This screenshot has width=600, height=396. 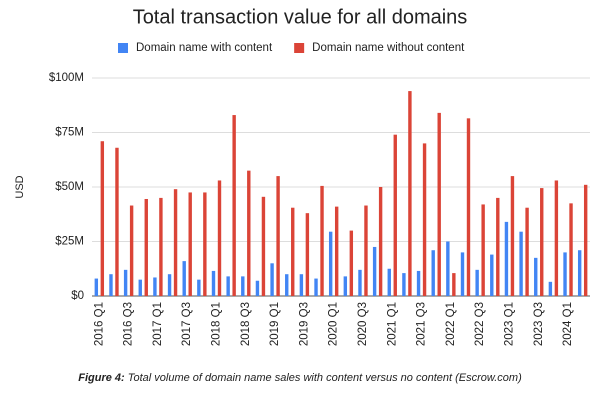 I want to click on x-tick-label: 2016 Q1, so click(x=99, y=324).